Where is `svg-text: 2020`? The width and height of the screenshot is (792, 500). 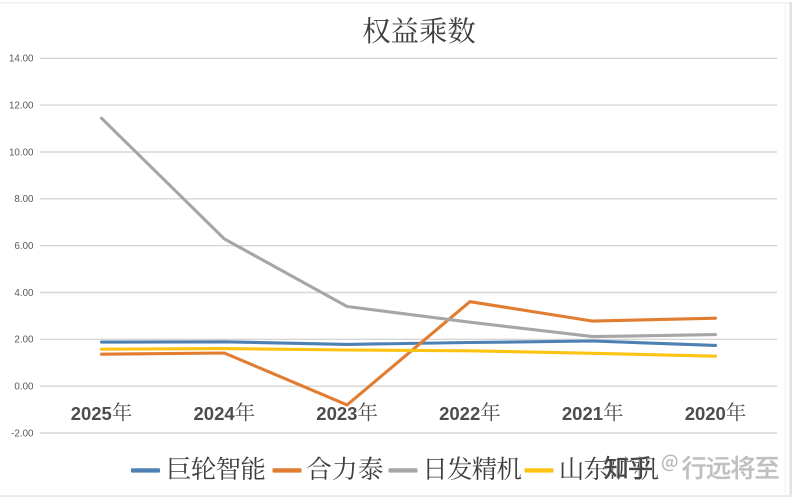 svg-text: 2020 is located at coordinates (705, 413).